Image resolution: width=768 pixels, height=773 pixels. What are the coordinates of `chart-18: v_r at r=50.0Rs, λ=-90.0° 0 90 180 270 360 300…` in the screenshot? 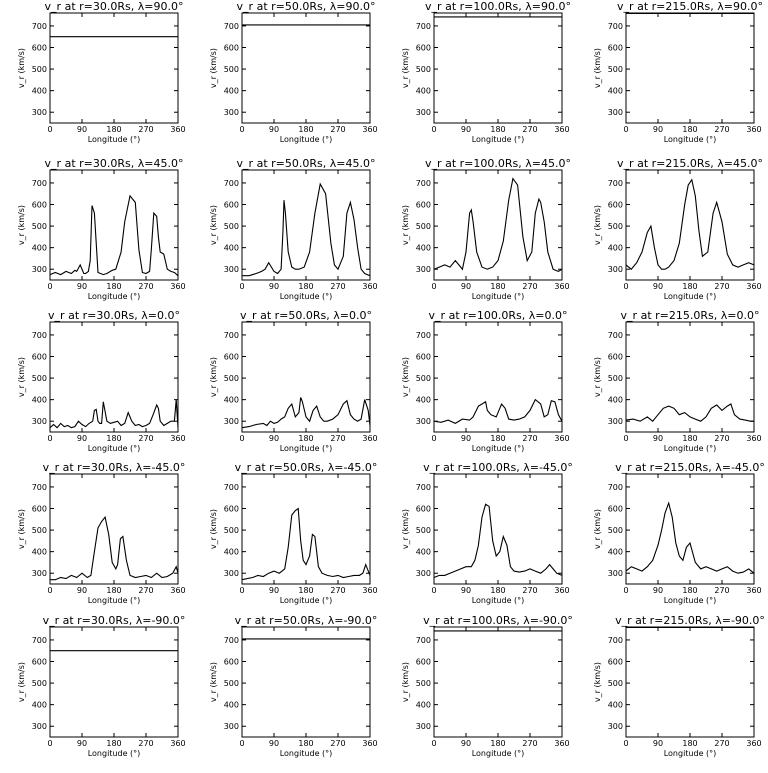 It's located at (293, 686).